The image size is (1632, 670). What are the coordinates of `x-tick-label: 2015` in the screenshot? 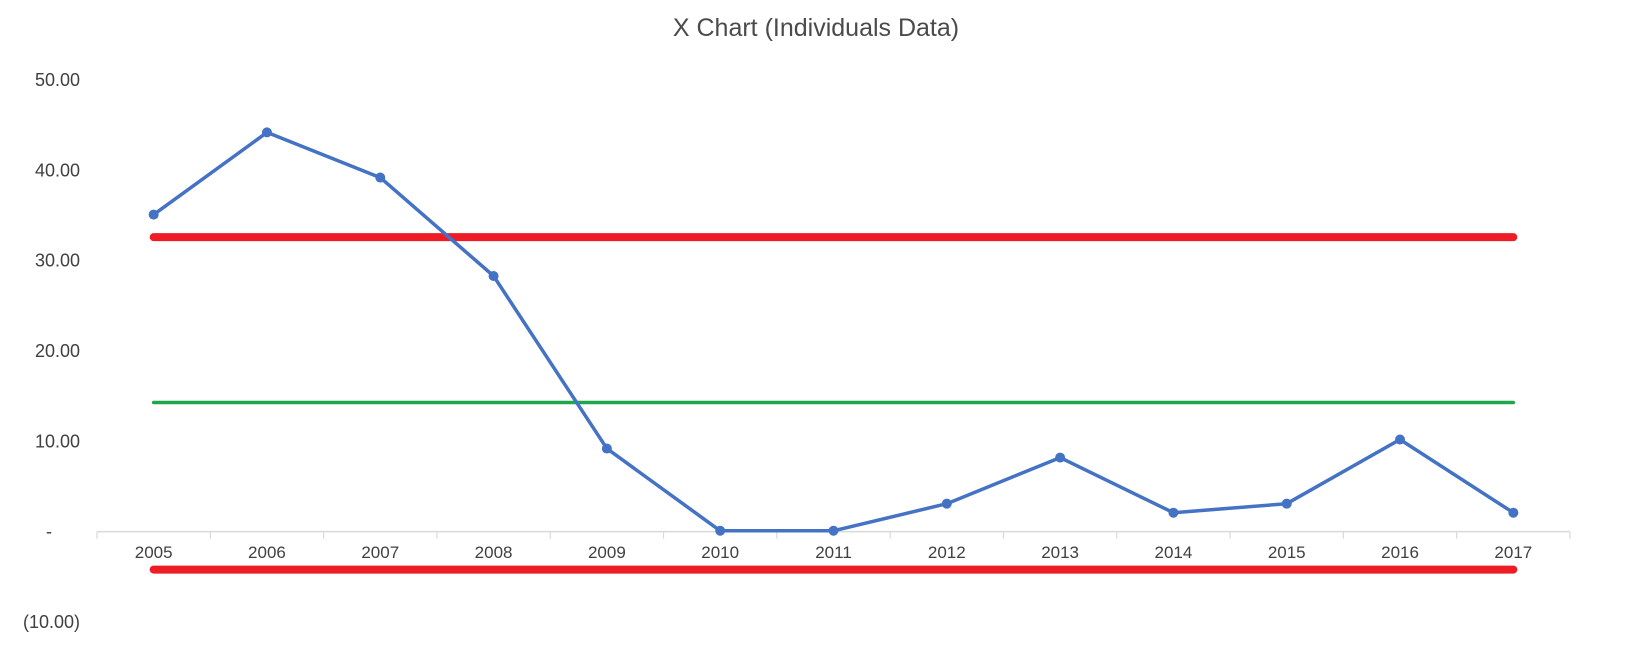 It's located at (1287, 552).